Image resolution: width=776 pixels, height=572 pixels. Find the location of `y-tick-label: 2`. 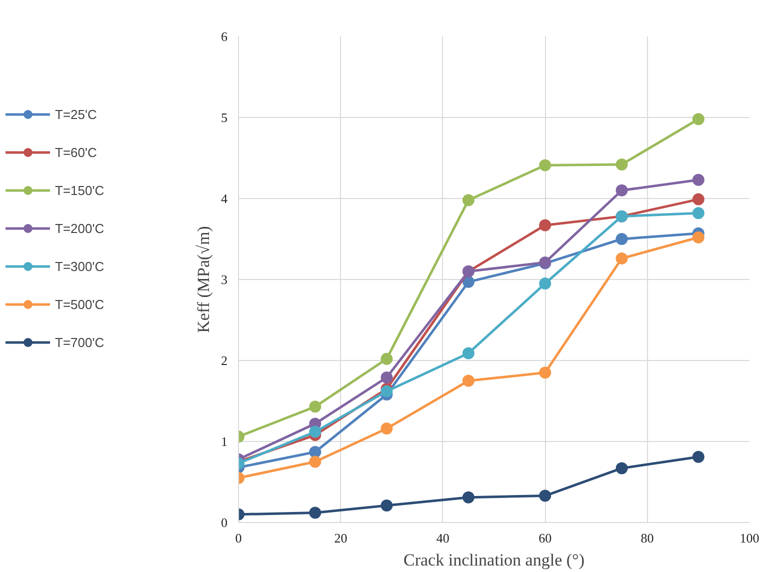

y-tick-label: 2 is located at coordinates (224, 360).